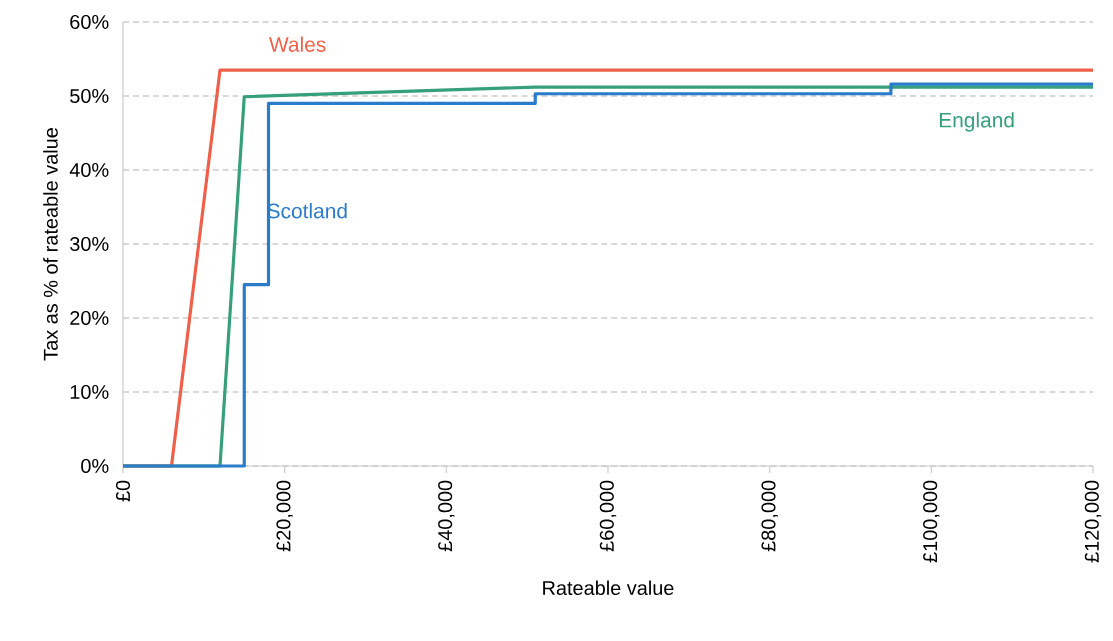 Image resolution: width=1113 pixels, height=641 pixels. I want to click on series-label: England, so click(976, 122).